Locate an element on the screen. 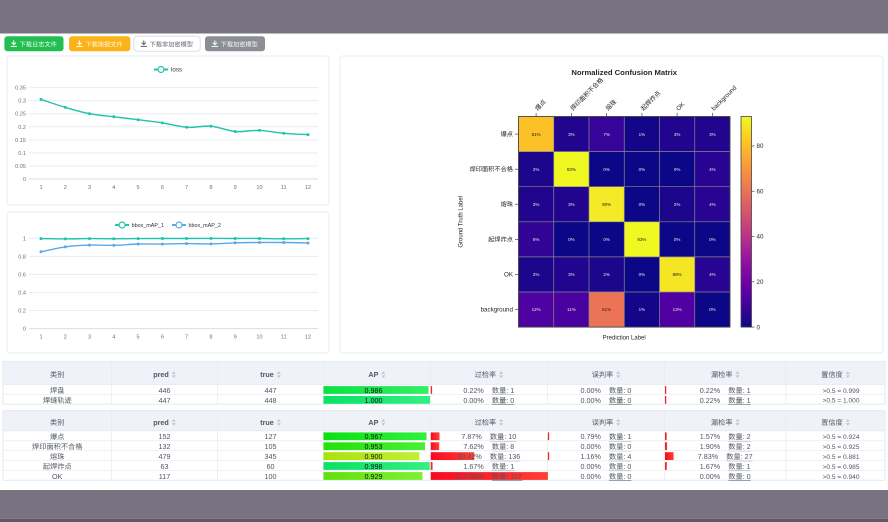 The width and height of the screenshot is (888, 522). svg-text: 448 is located at coordinates (271, 400).